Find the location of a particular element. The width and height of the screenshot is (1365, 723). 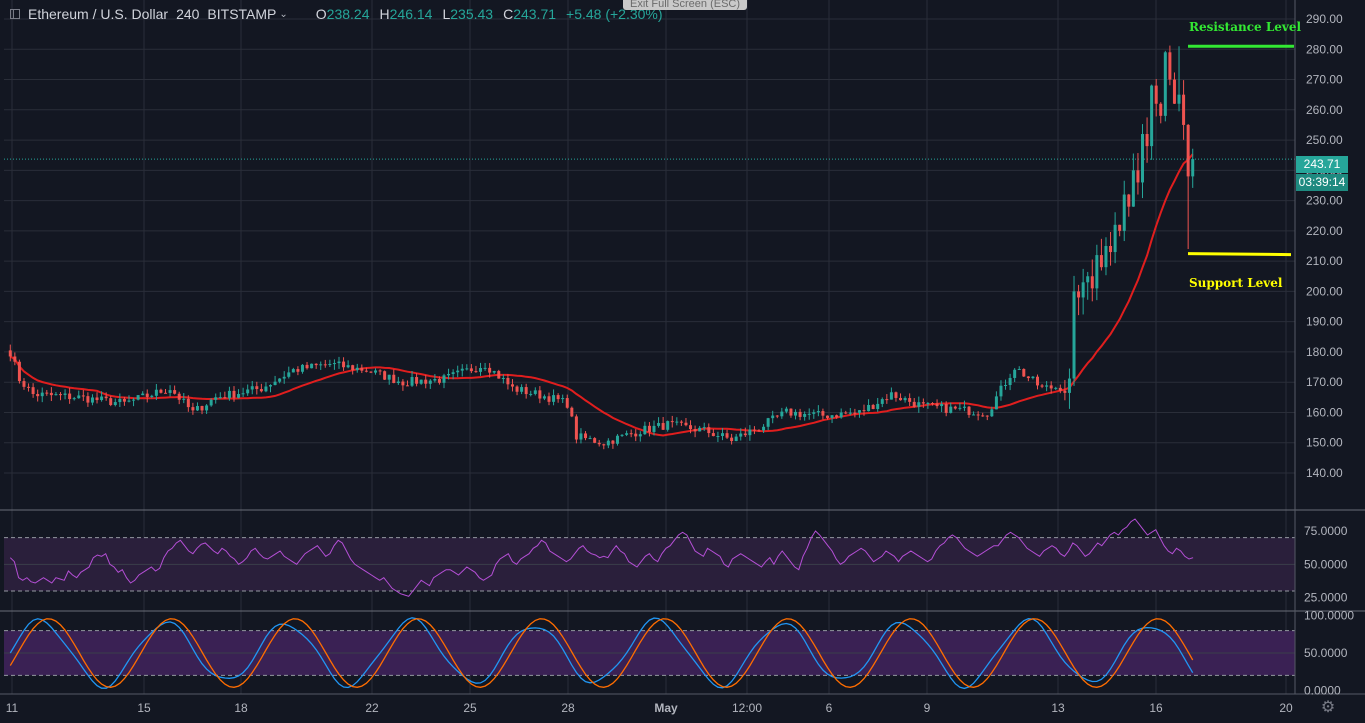

high-label: H is located at coordinates (384, 14).